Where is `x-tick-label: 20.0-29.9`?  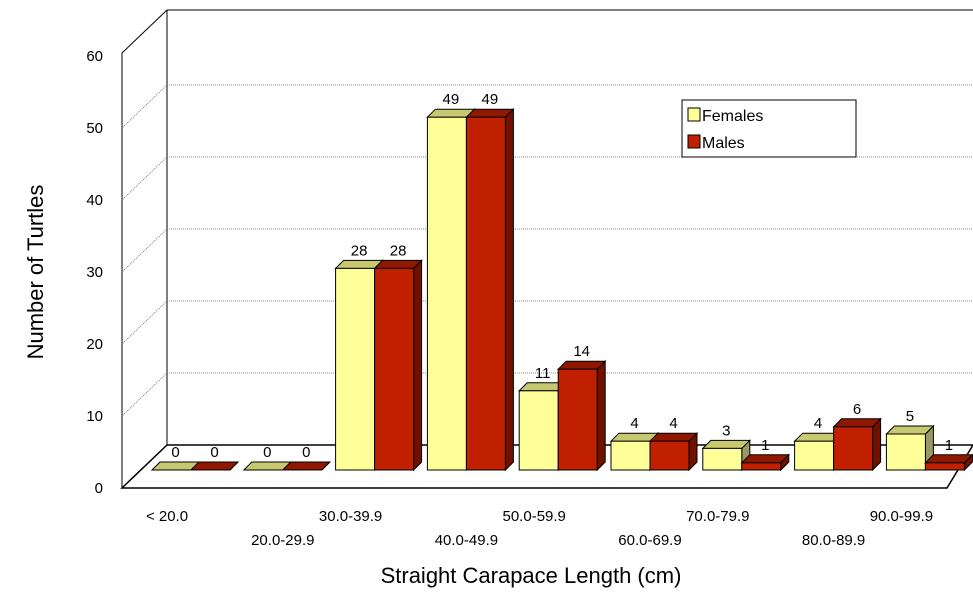
x-tick-label: 20.0-29.9 is located at coordinates (282, 540).